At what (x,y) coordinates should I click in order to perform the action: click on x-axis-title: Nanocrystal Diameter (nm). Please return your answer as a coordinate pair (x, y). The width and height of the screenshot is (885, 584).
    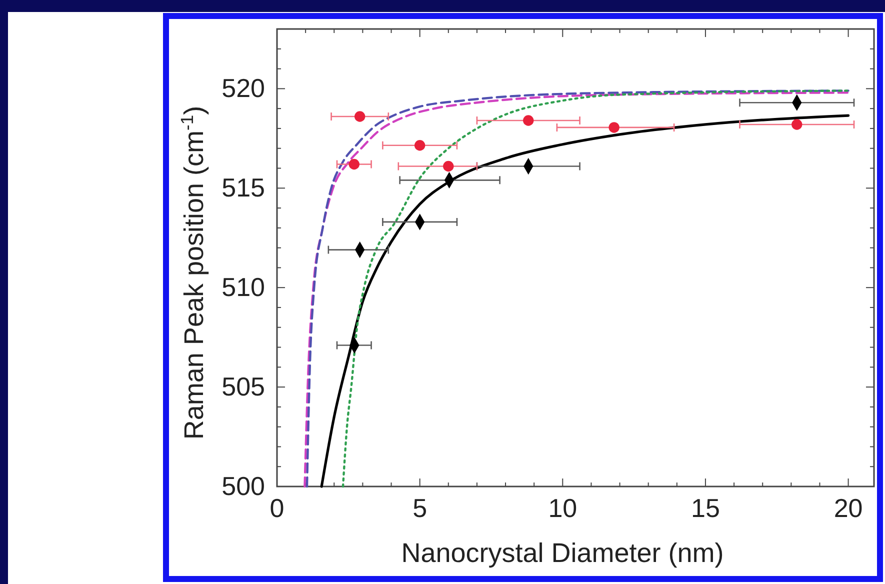
    Looking at the image, I should click on (562, 553).